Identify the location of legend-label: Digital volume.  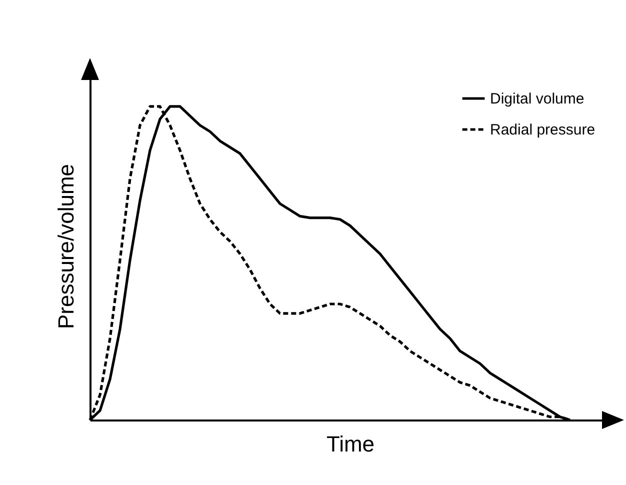
(537, 99).